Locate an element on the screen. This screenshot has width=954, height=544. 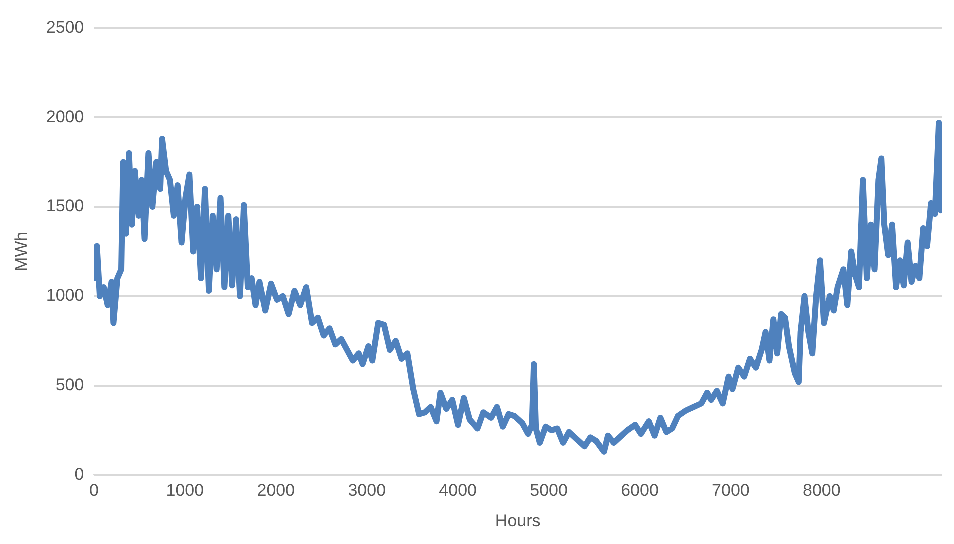
x-tick-label: 0 is located at coordinates (94, 490).